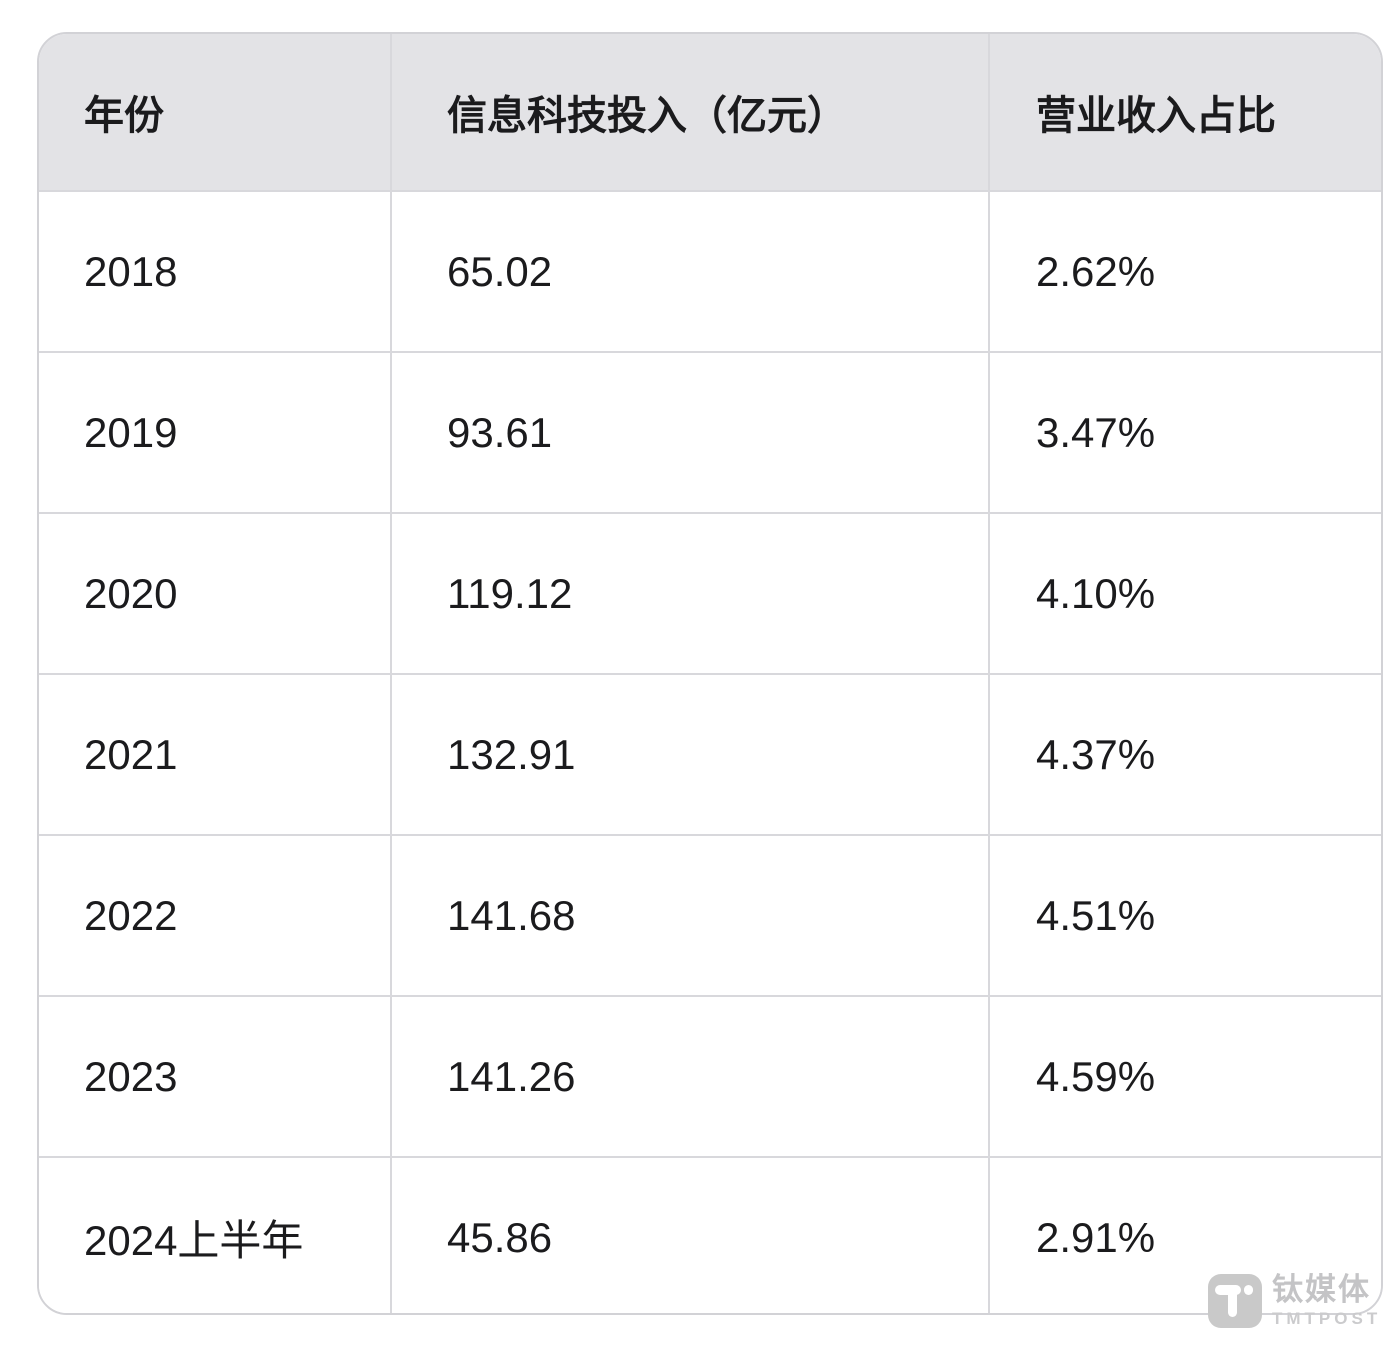 The image size is (1400, 1357). I want to click on table-row: 2019 93.61 3.47%, so click(710, 433).